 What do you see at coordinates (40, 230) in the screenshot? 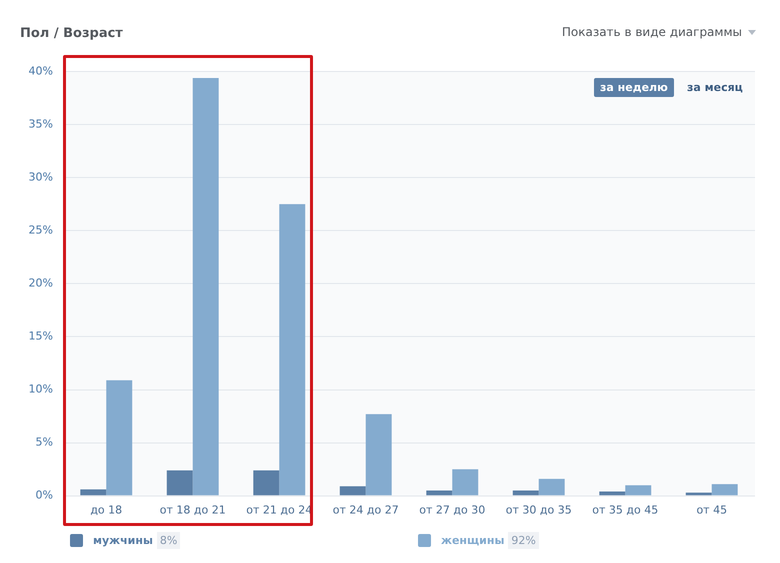
I see `y-tick-label: 25%` at bounding box center [40, 230].